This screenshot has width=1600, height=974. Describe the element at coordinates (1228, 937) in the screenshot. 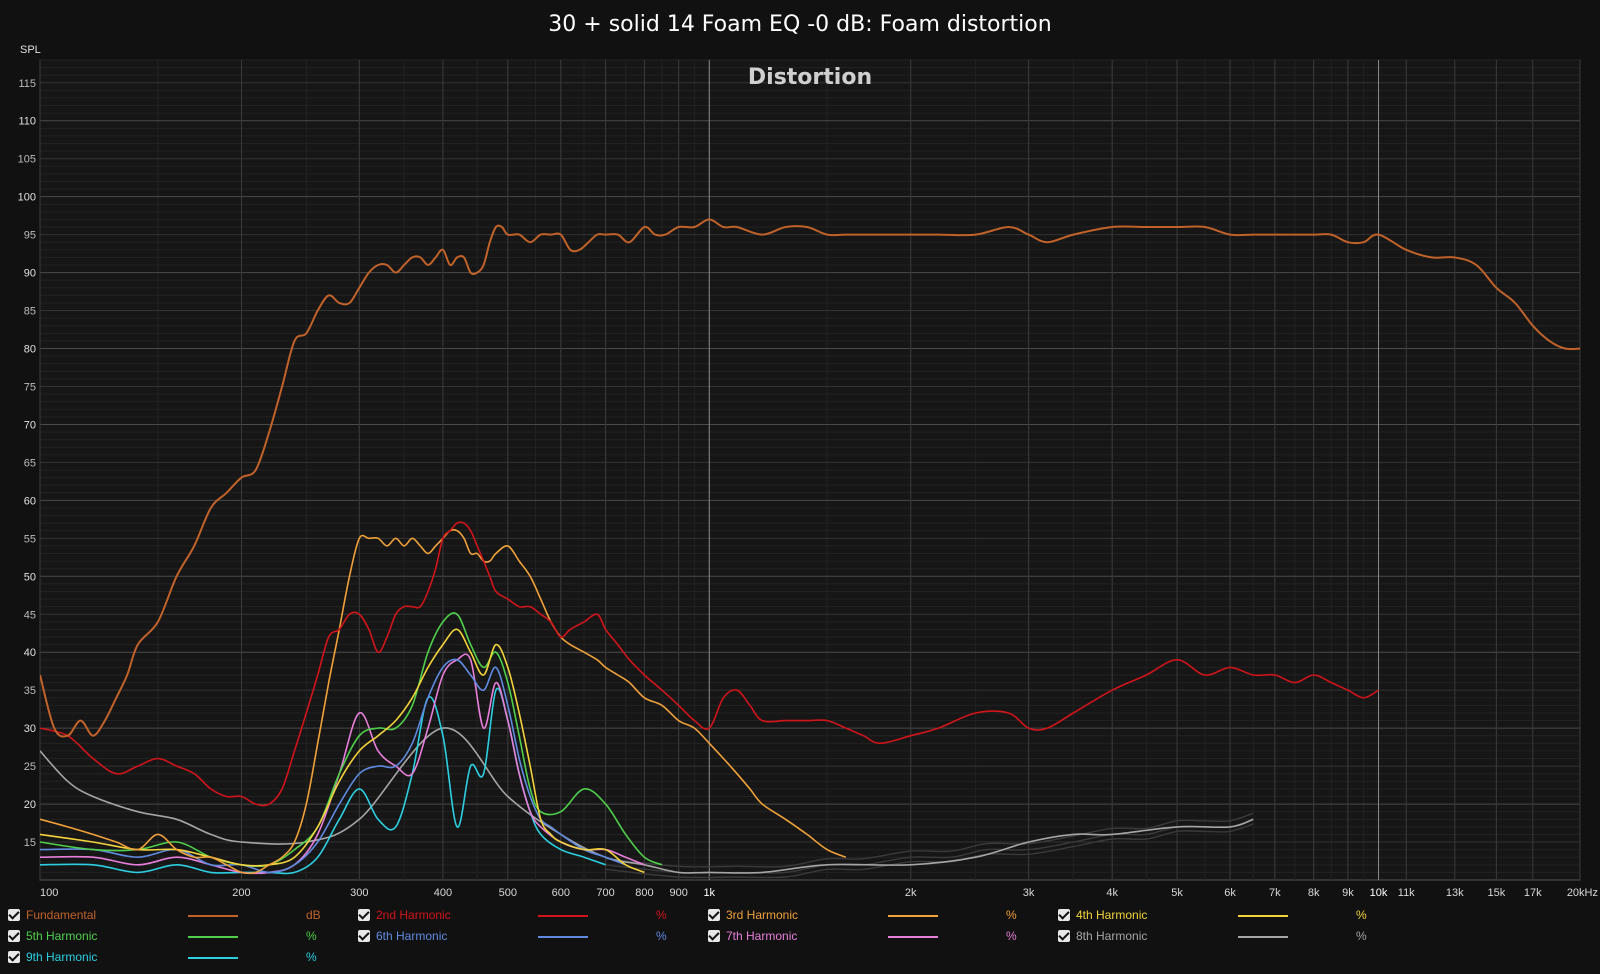

I see `legend-item-8th-harmonic: 8th Harmonic%` at that location.